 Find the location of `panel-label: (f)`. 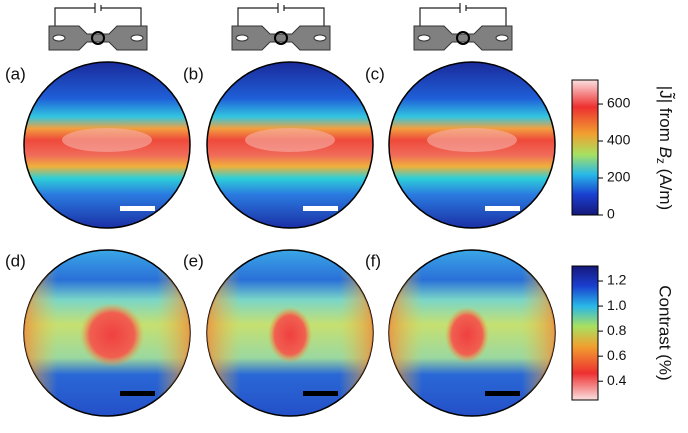

panel-label: (f) is located at coordinates (373, 260).